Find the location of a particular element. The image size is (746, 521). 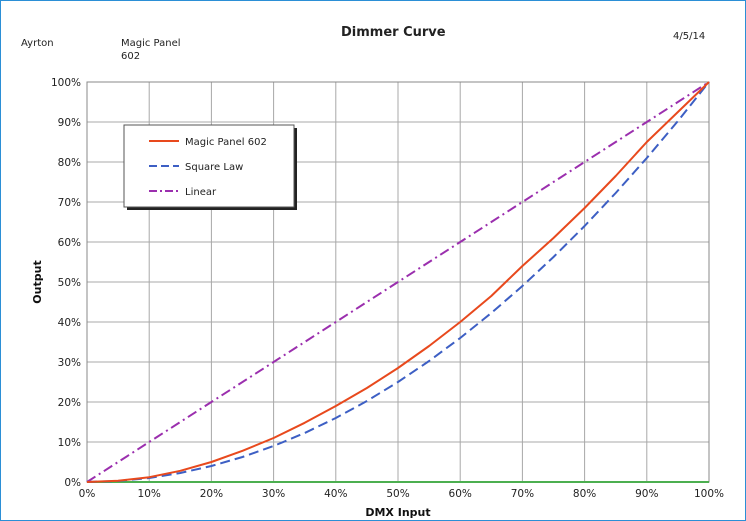

x-tick-label: 80% is located at coordinates (584, 494).